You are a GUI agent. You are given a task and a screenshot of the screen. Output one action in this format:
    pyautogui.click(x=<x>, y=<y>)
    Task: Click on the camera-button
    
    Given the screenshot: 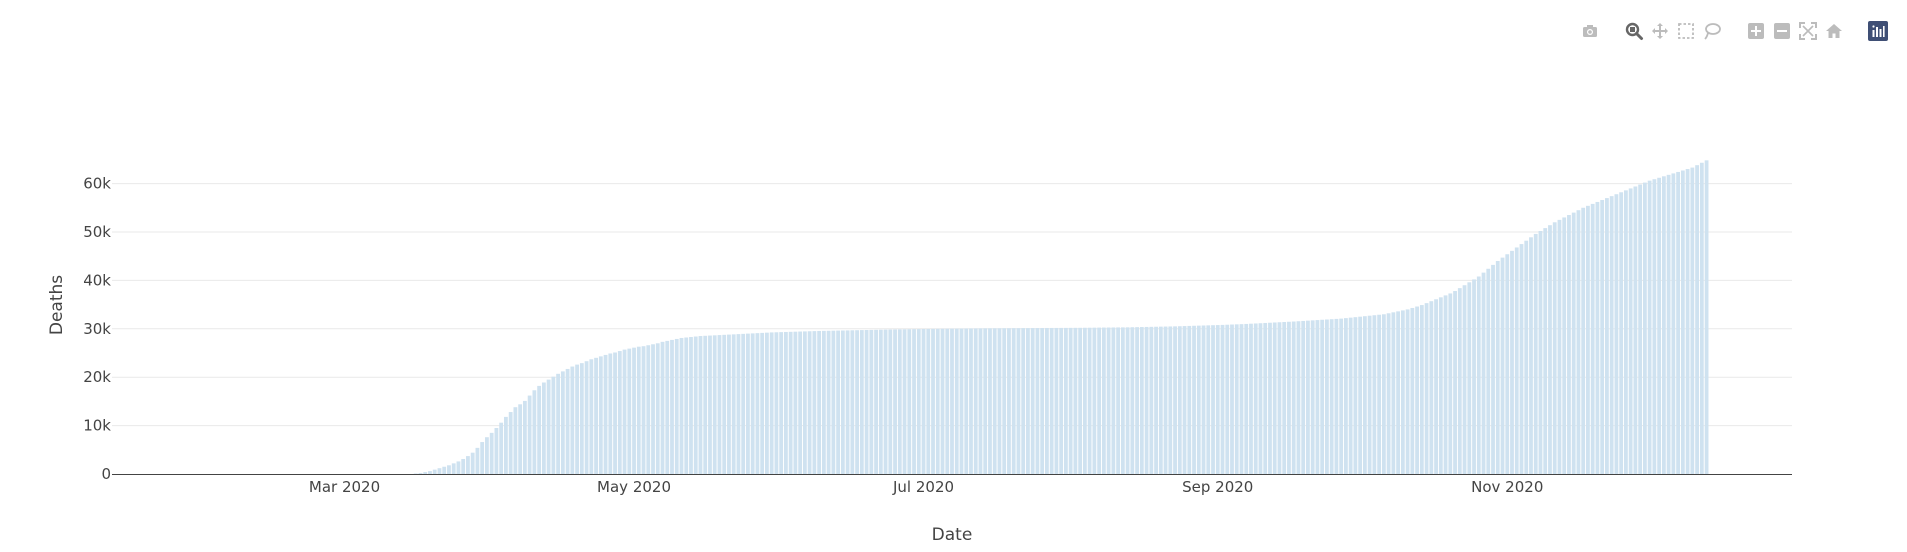 What is the action you would take?
    pyautogui.click(x=1590, y=31)
    